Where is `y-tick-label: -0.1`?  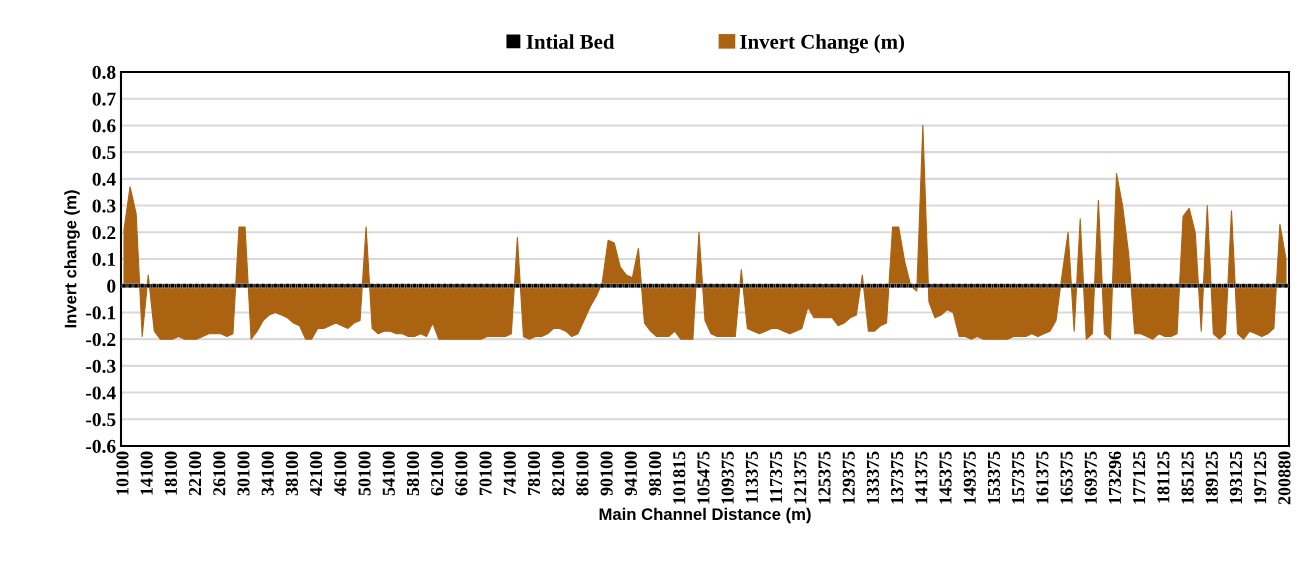
y-tick-label: -0.1 is located at coordinates (101, 313).